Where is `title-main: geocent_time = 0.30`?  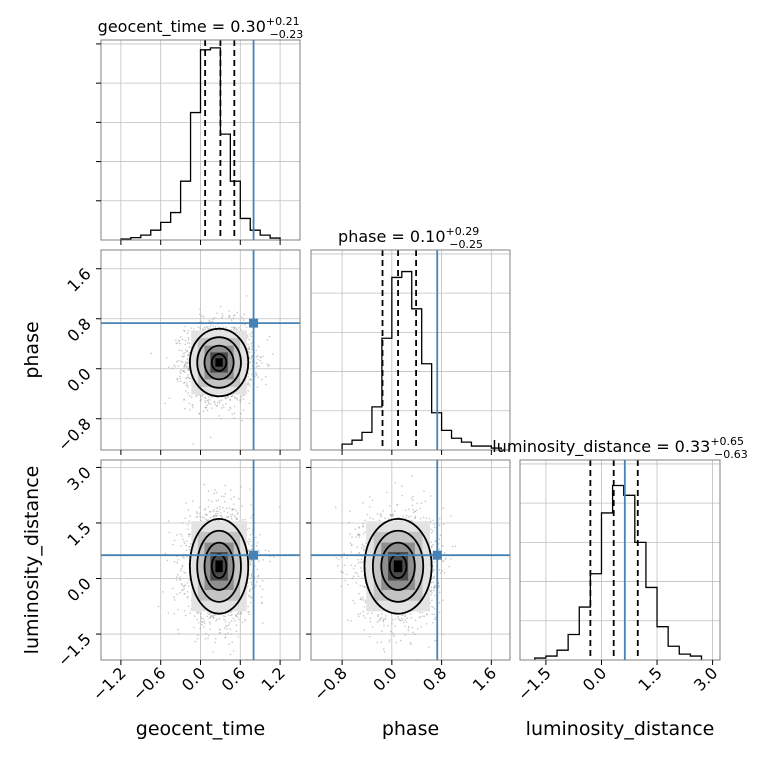
title-main: geocent_time = 0.30 is located at coordinates (182, 27).